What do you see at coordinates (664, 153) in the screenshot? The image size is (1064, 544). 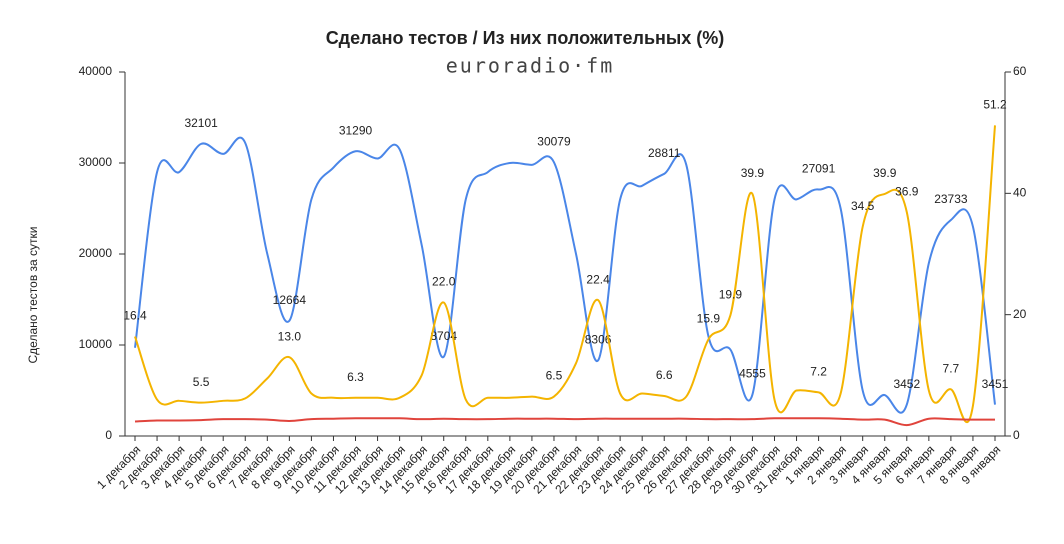 I see `data-label: 28811` at bounding box center [664, 153].